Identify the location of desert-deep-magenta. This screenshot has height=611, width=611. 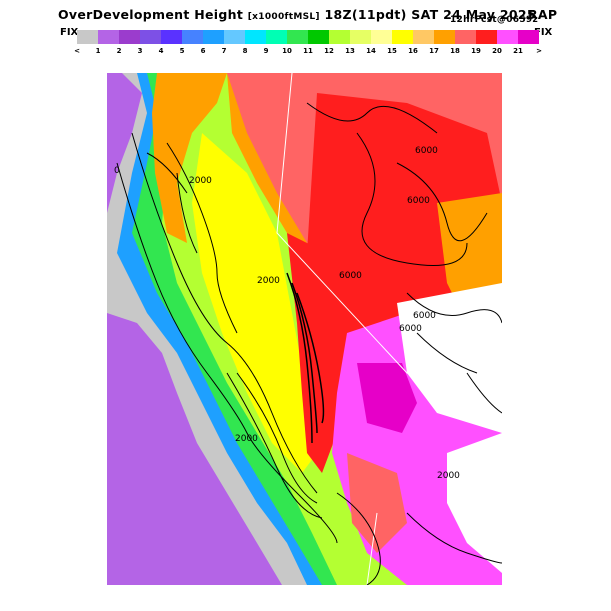
(387, 398).